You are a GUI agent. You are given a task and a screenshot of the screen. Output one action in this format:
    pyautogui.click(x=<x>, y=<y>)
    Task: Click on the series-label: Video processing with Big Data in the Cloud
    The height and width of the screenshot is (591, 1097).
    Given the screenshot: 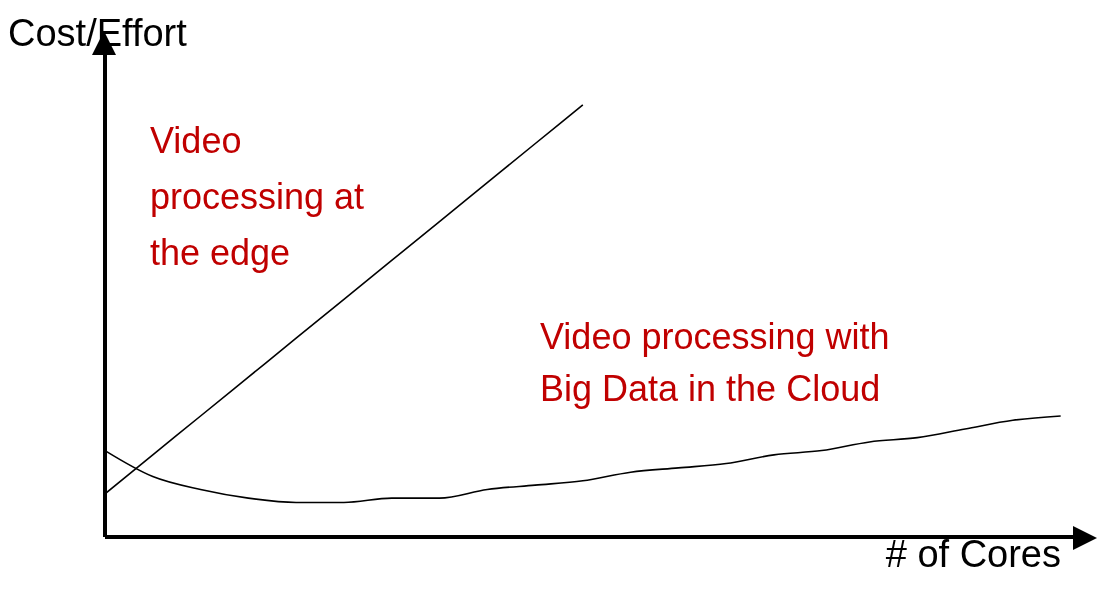 What is the action you would take?
    pyautogui.click(x=715, y=363)
    